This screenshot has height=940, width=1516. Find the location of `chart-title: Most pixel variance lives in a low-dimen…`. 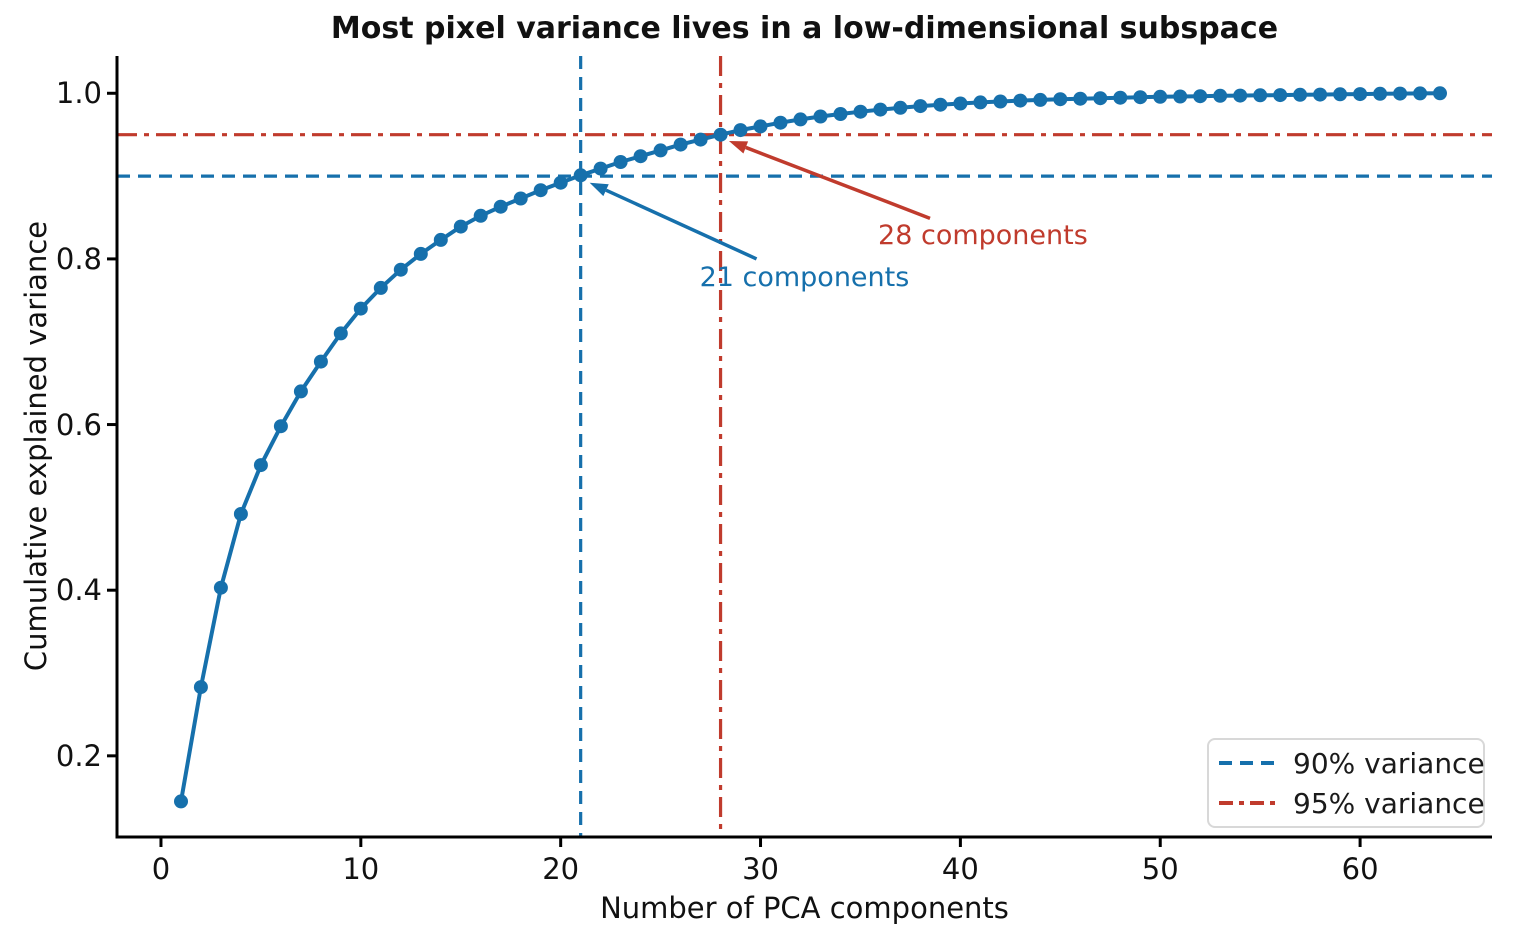

chart-title: Most pixel variance lives in a low-dimen… is located at coordinates (804, 28).